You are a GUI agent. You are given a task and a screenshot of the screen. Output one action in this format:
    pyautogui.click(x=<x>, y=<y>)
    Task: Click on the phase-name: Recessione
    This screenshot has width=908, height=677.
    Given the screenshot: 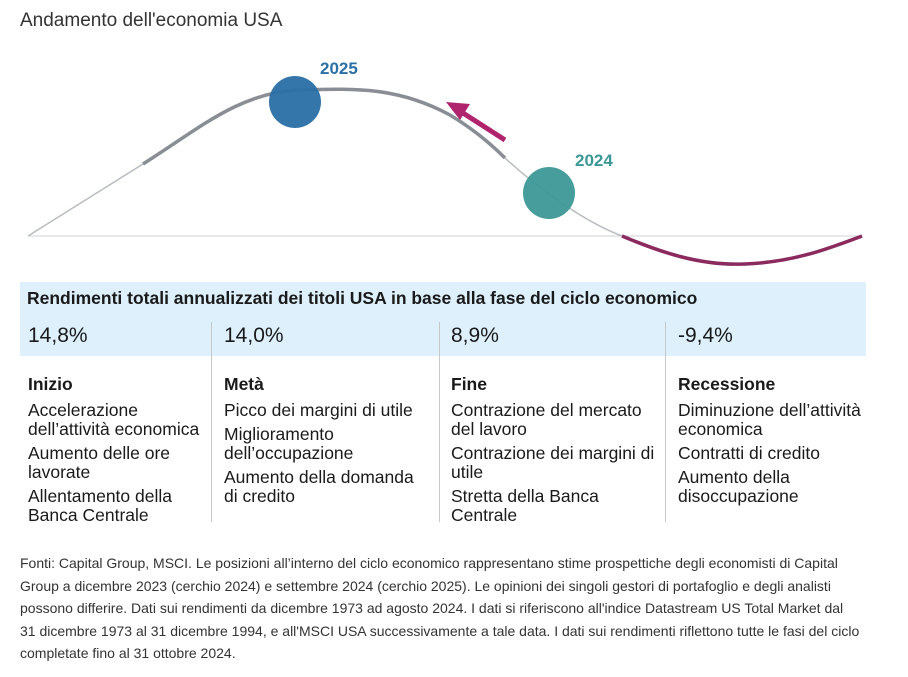 What is the action you would take?
    pyautogui.click(x=727, y=384)
    